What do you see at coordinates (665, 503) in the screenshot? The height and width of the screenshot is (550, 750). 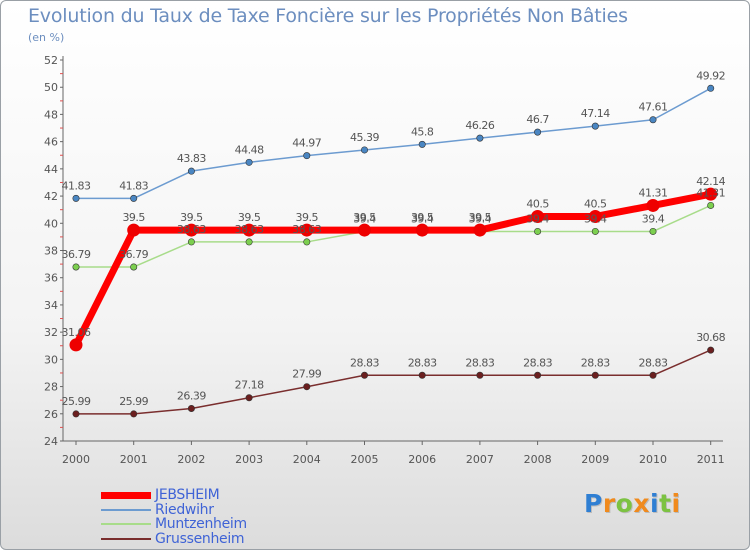 I see `logo-letter: t` at bounding box center [665, 503].